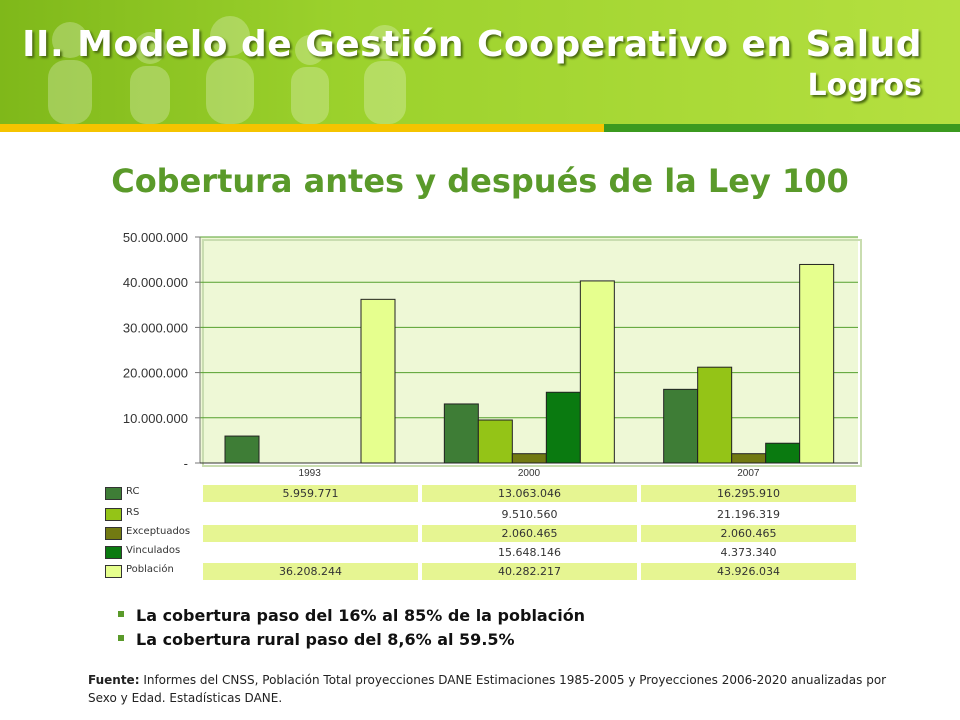 This screenshot has width=960, height=720. I want to click on table-row: RC 5.959.771 13.063.046 16.295.910, so click(482, 493).